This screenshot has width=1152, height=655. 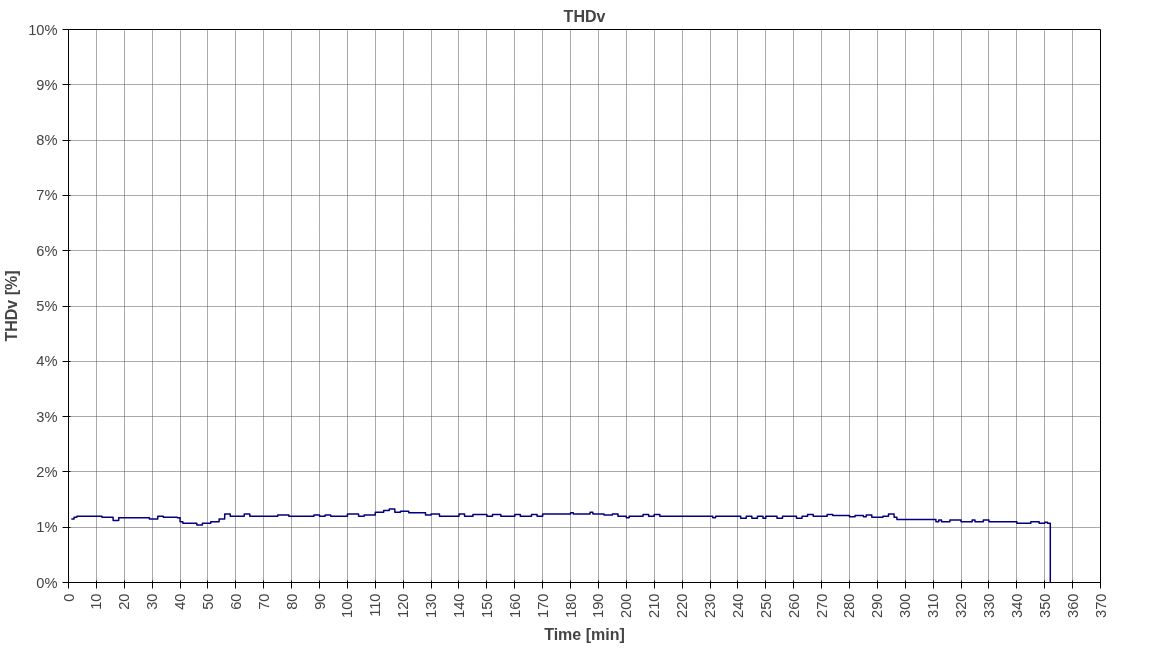 What do you see at coordinates (598, 605) in the screenshot?
I see `x-tick-label: 190` at bounding box center [598, 605].